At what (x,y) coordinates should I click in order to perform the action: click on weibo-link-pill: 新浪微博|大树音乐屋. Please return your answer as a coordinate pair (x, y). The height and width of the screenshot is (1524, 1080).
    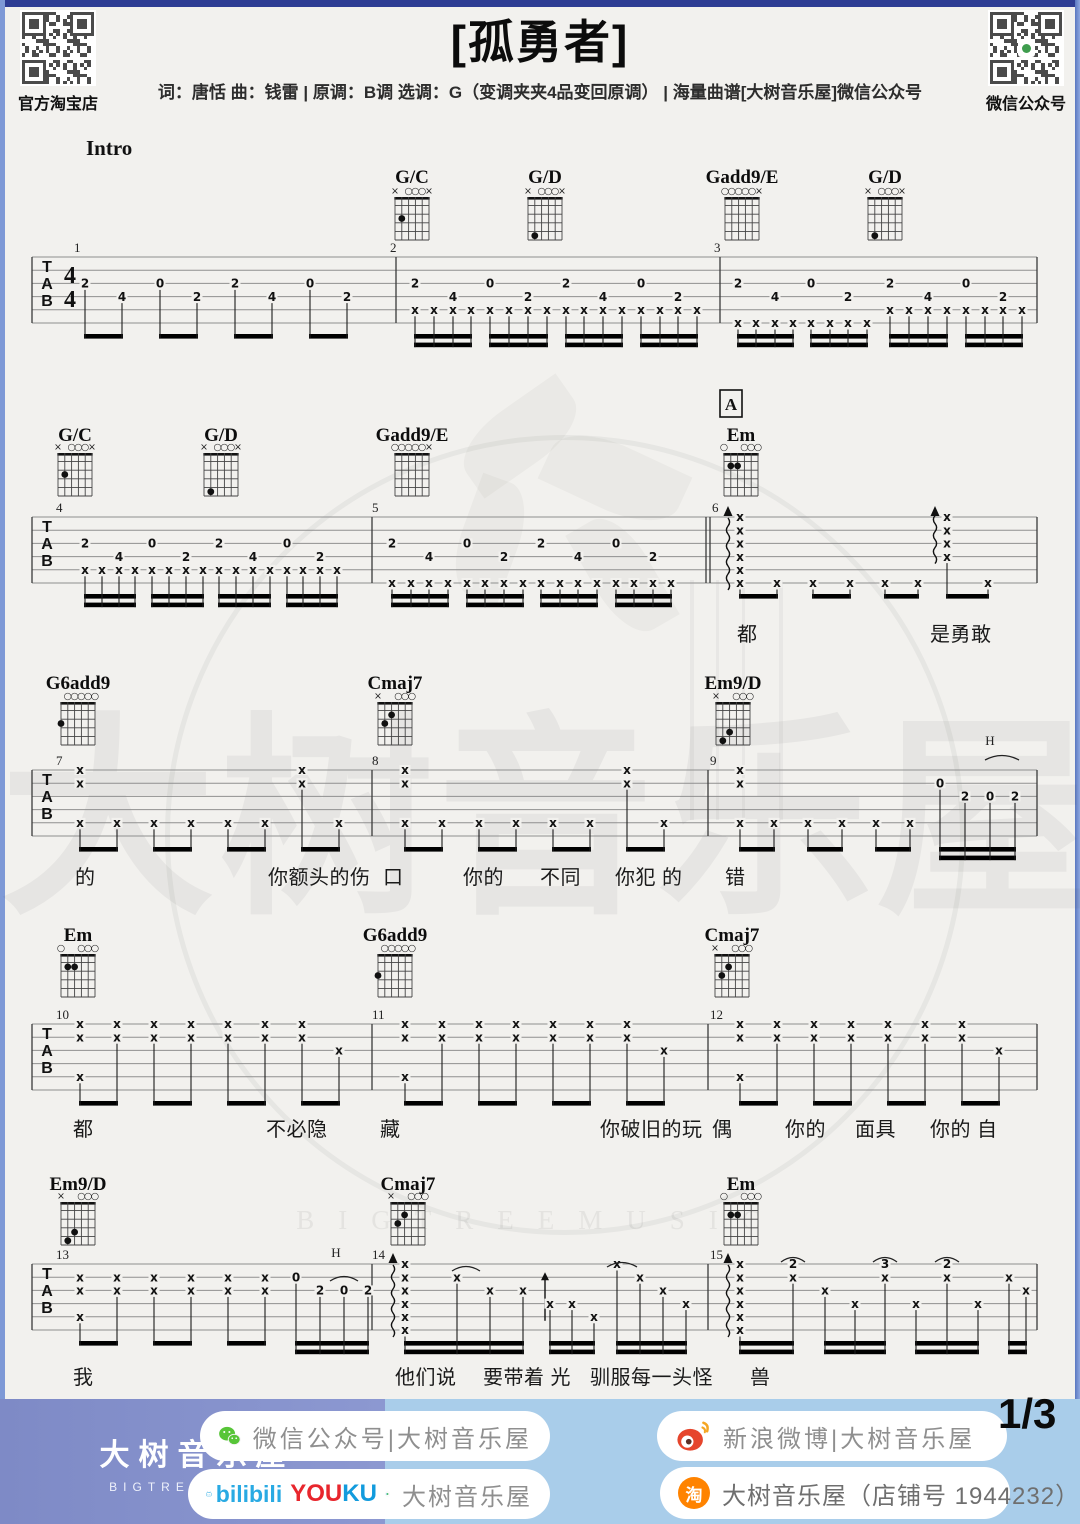
    Looking at the image, I should click on (832, 1436).